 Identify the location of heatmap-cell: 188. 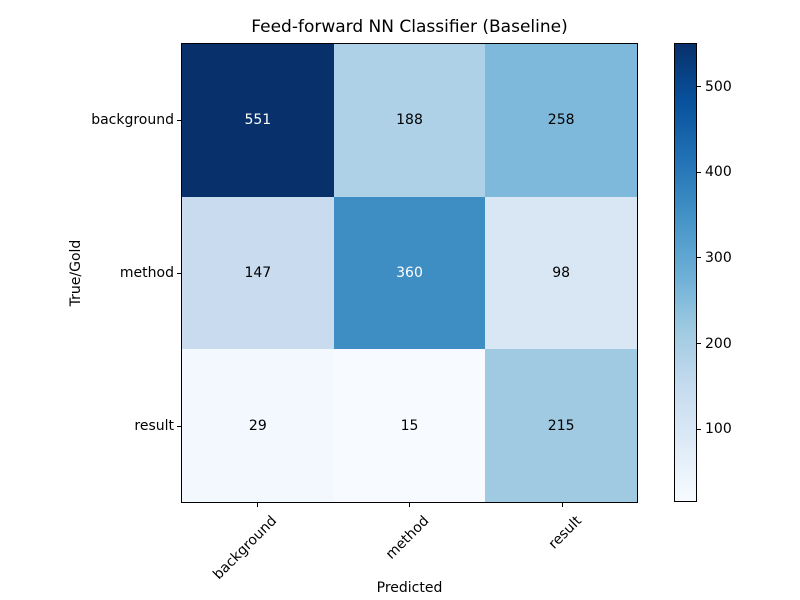
(409, 120).